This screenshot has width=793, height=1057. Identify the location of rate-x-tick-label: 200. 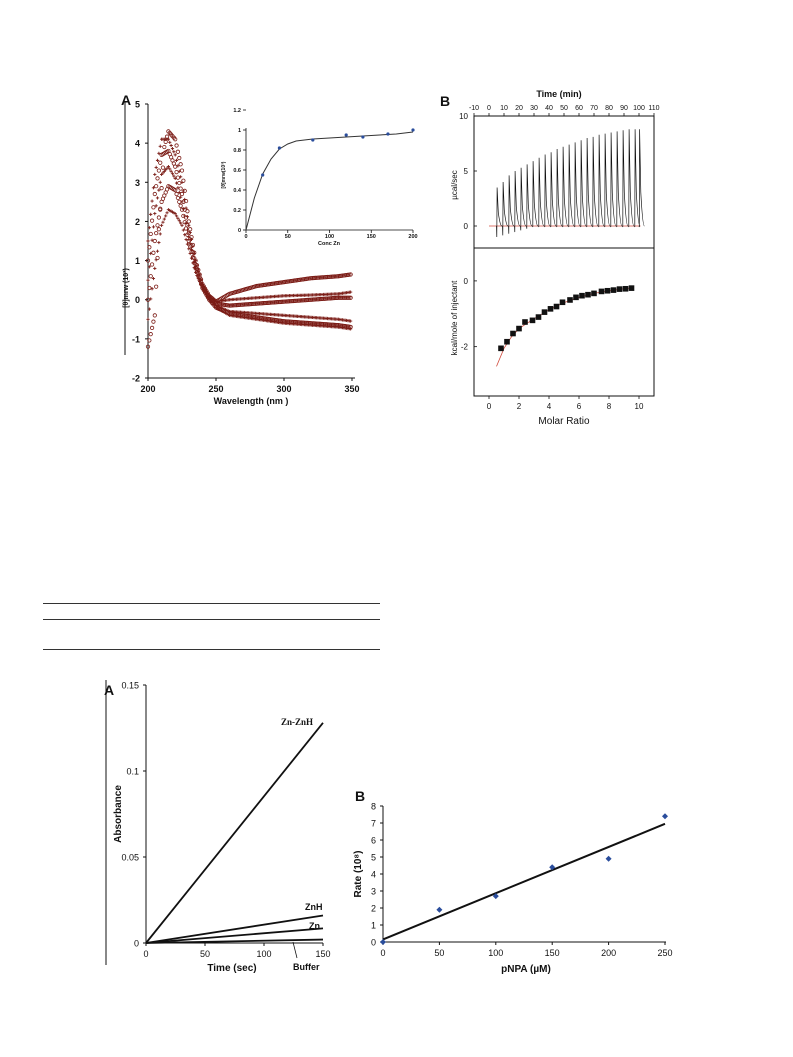
(608, 953).